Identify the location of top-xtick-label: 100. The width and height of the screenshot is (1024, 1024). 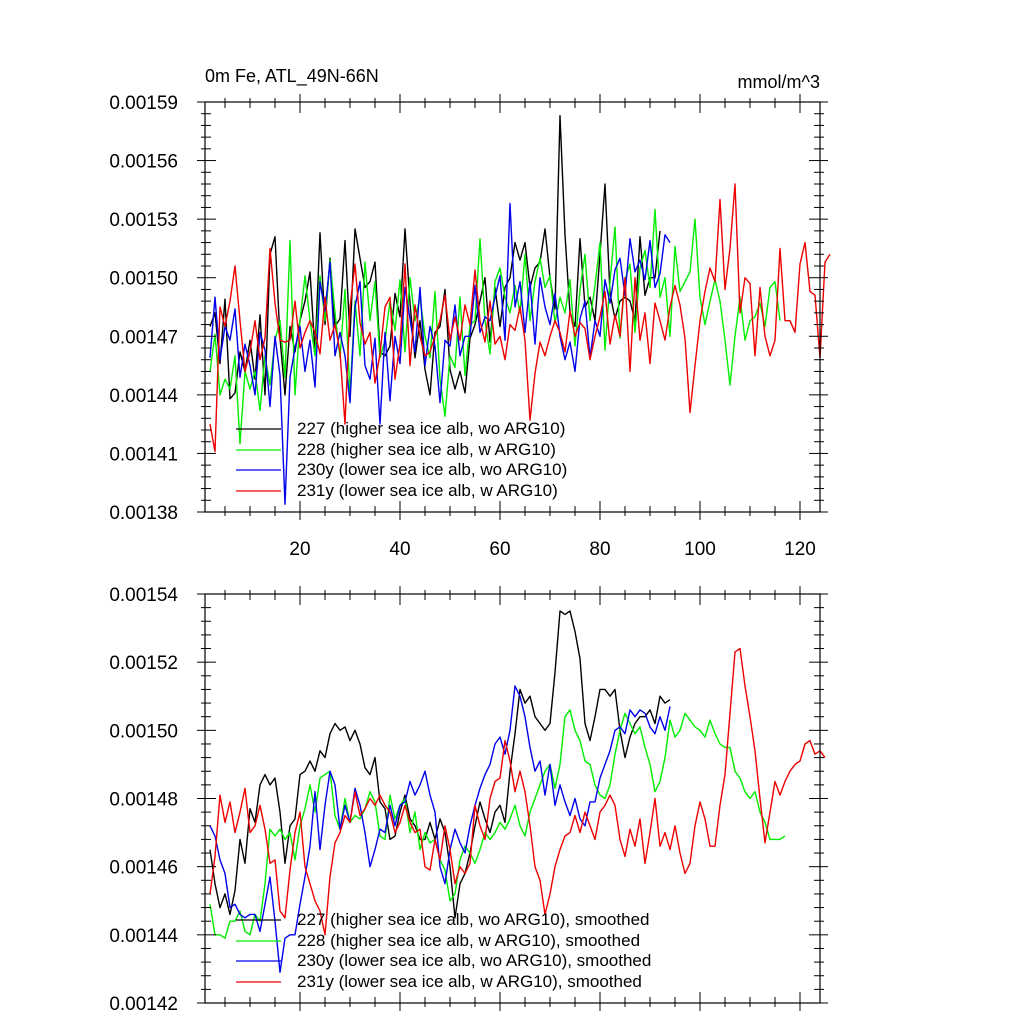
(700, 549).